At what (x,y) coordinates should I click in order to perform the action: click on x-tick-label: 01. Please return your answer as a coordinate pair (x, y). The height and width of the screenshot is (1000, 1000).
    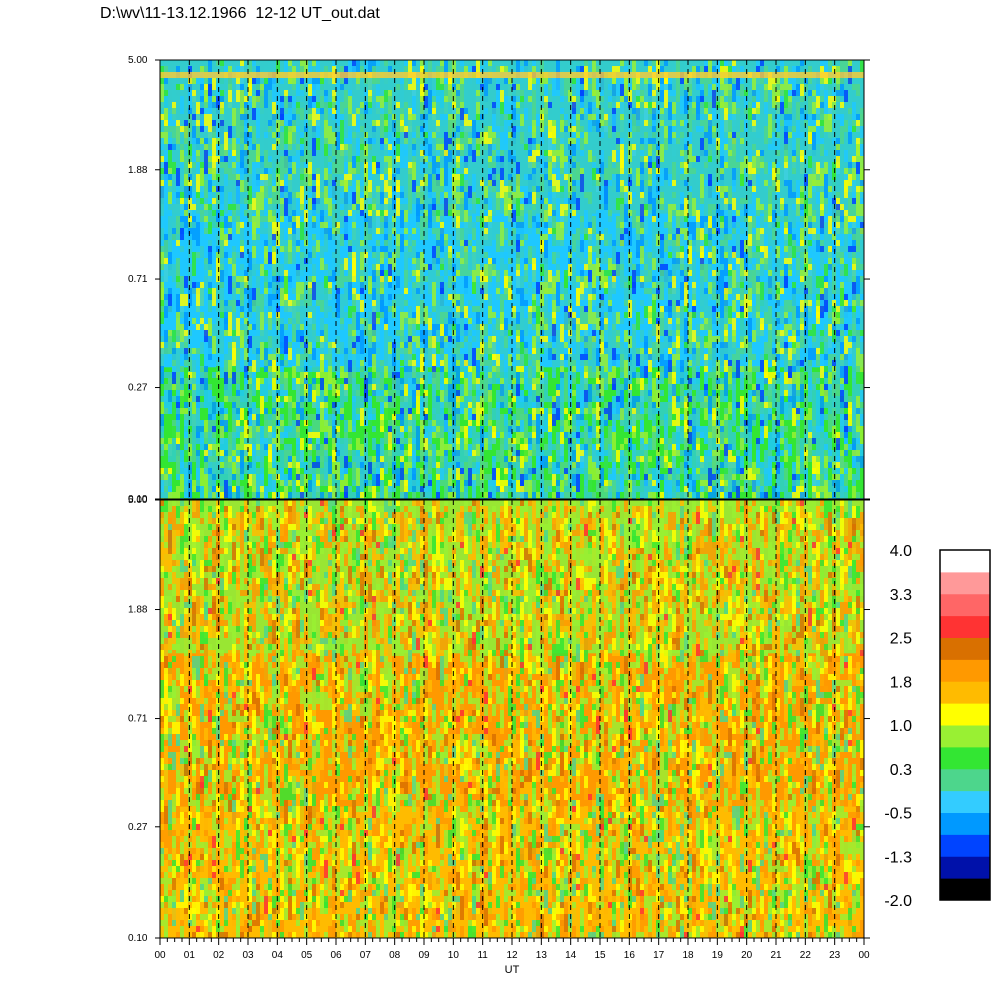
    Looking at the image, I should click on (190, 955).